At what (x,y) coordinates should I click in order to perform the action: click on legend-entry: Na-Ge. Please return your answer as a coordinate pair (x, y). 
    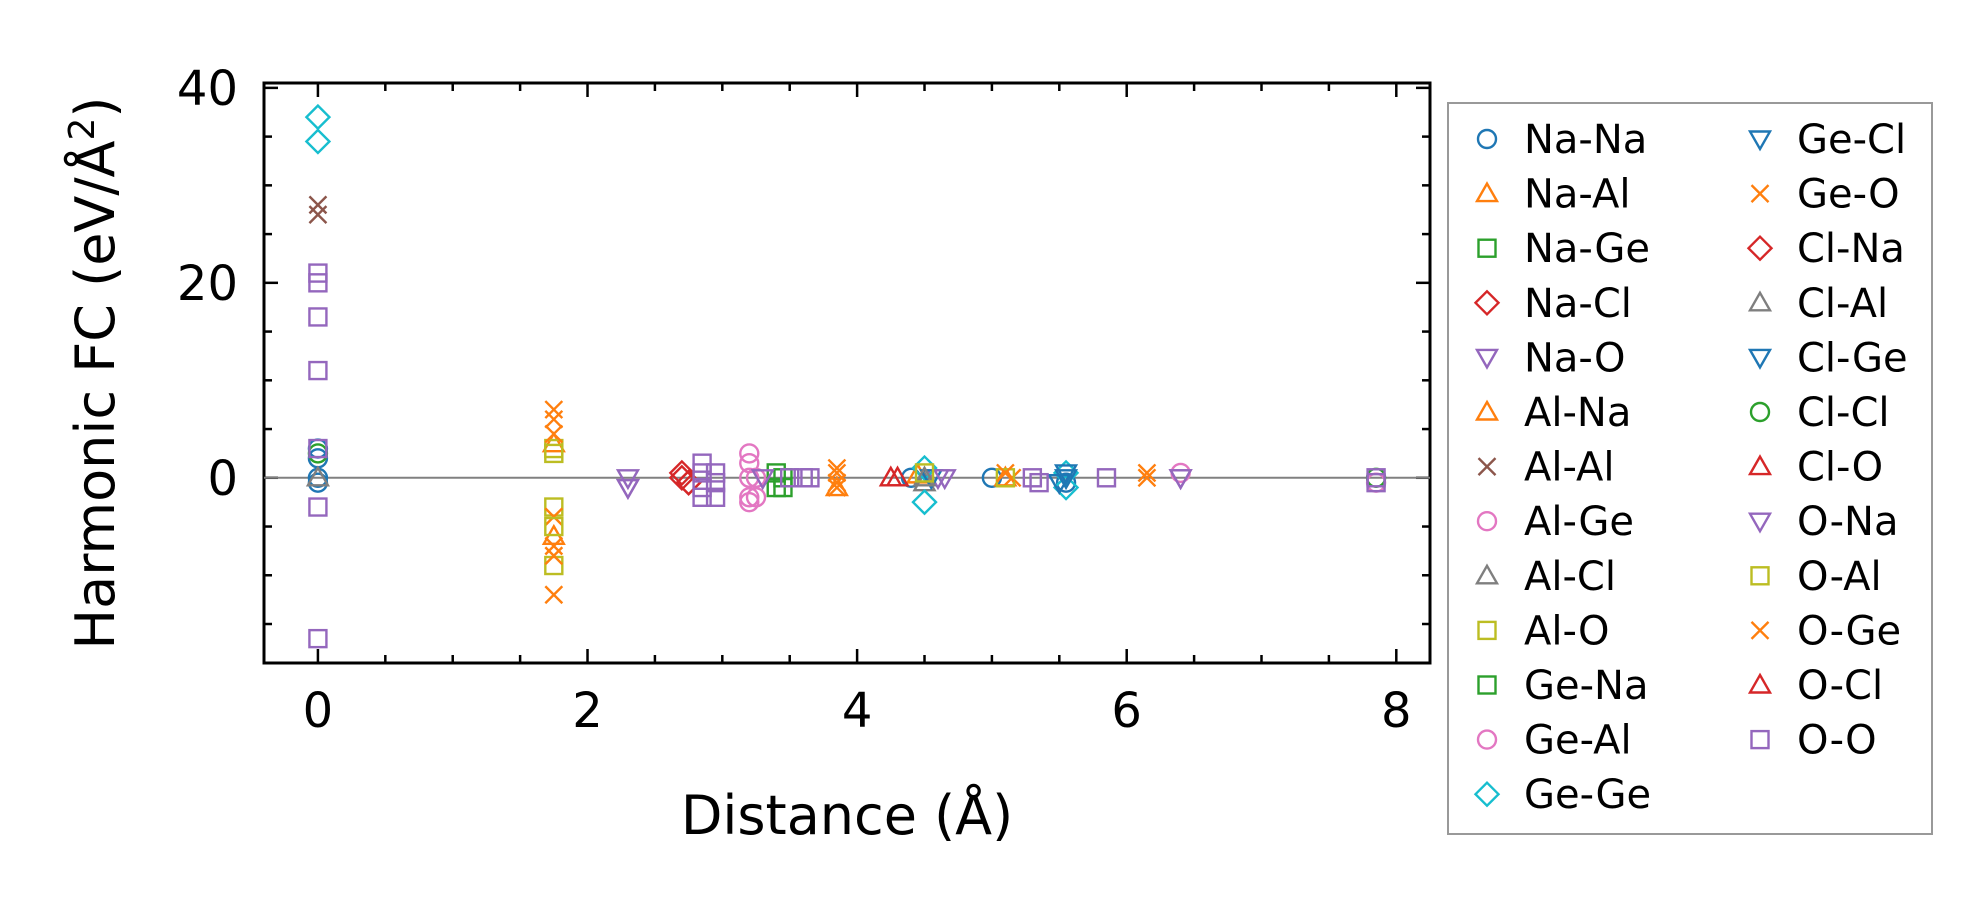
    Looking at the image, I should click on (1563, 249).